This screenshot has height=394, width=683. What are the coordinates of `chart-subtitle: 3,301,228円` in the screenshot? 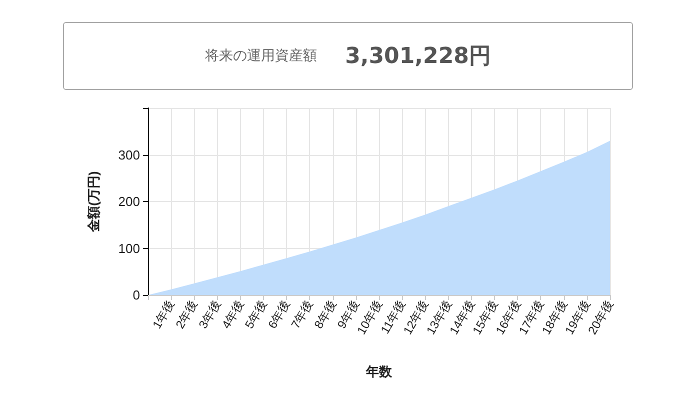 It's located at (418, 57).